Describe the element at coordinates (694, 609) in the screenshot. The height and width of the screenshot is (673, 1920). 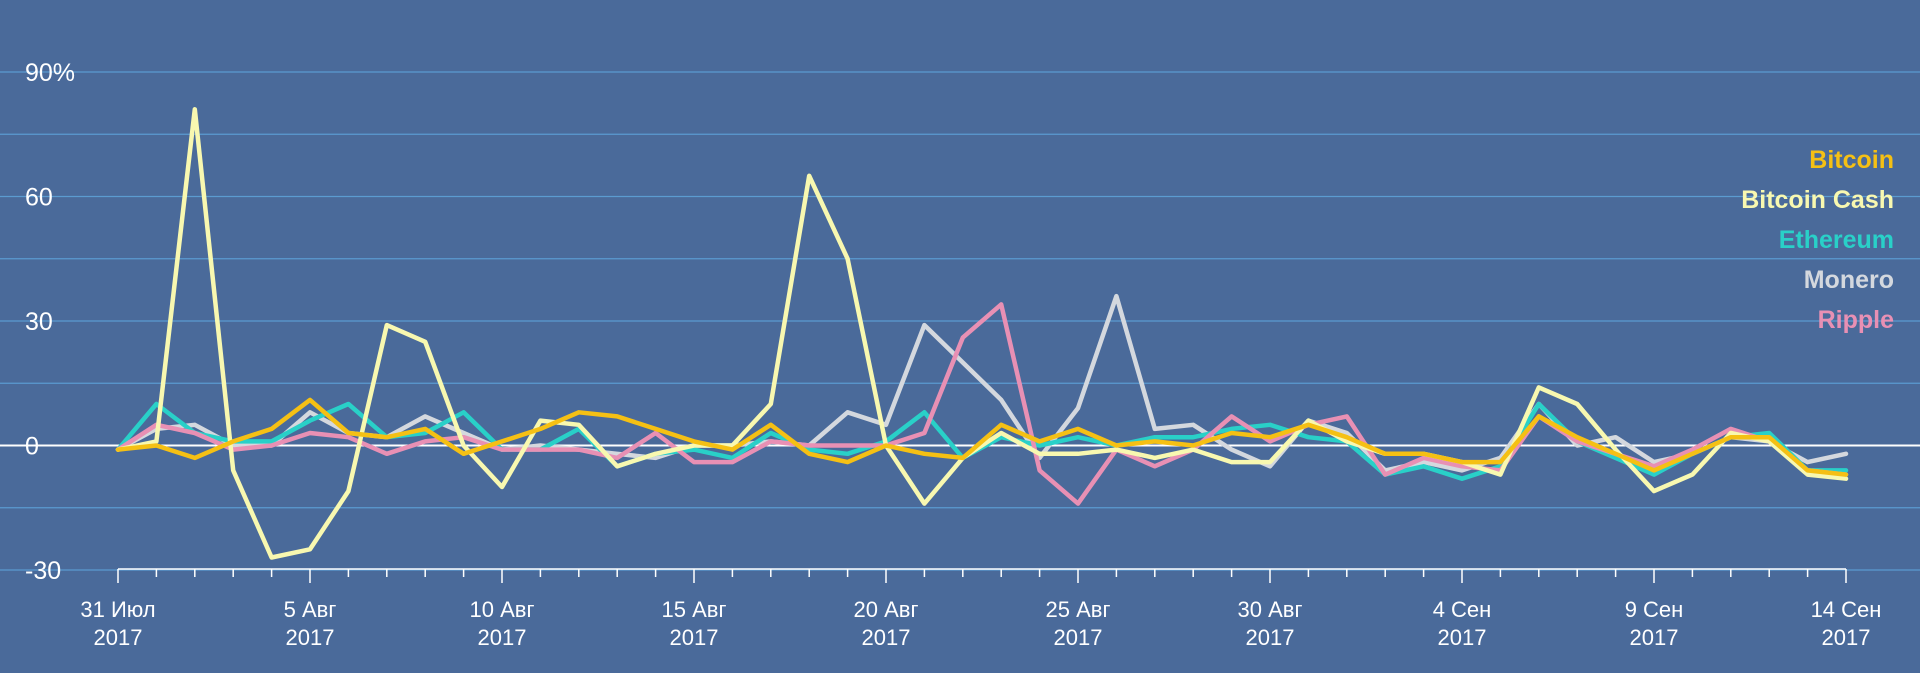
I see `x-tick-label: 15 Авг` at that location.